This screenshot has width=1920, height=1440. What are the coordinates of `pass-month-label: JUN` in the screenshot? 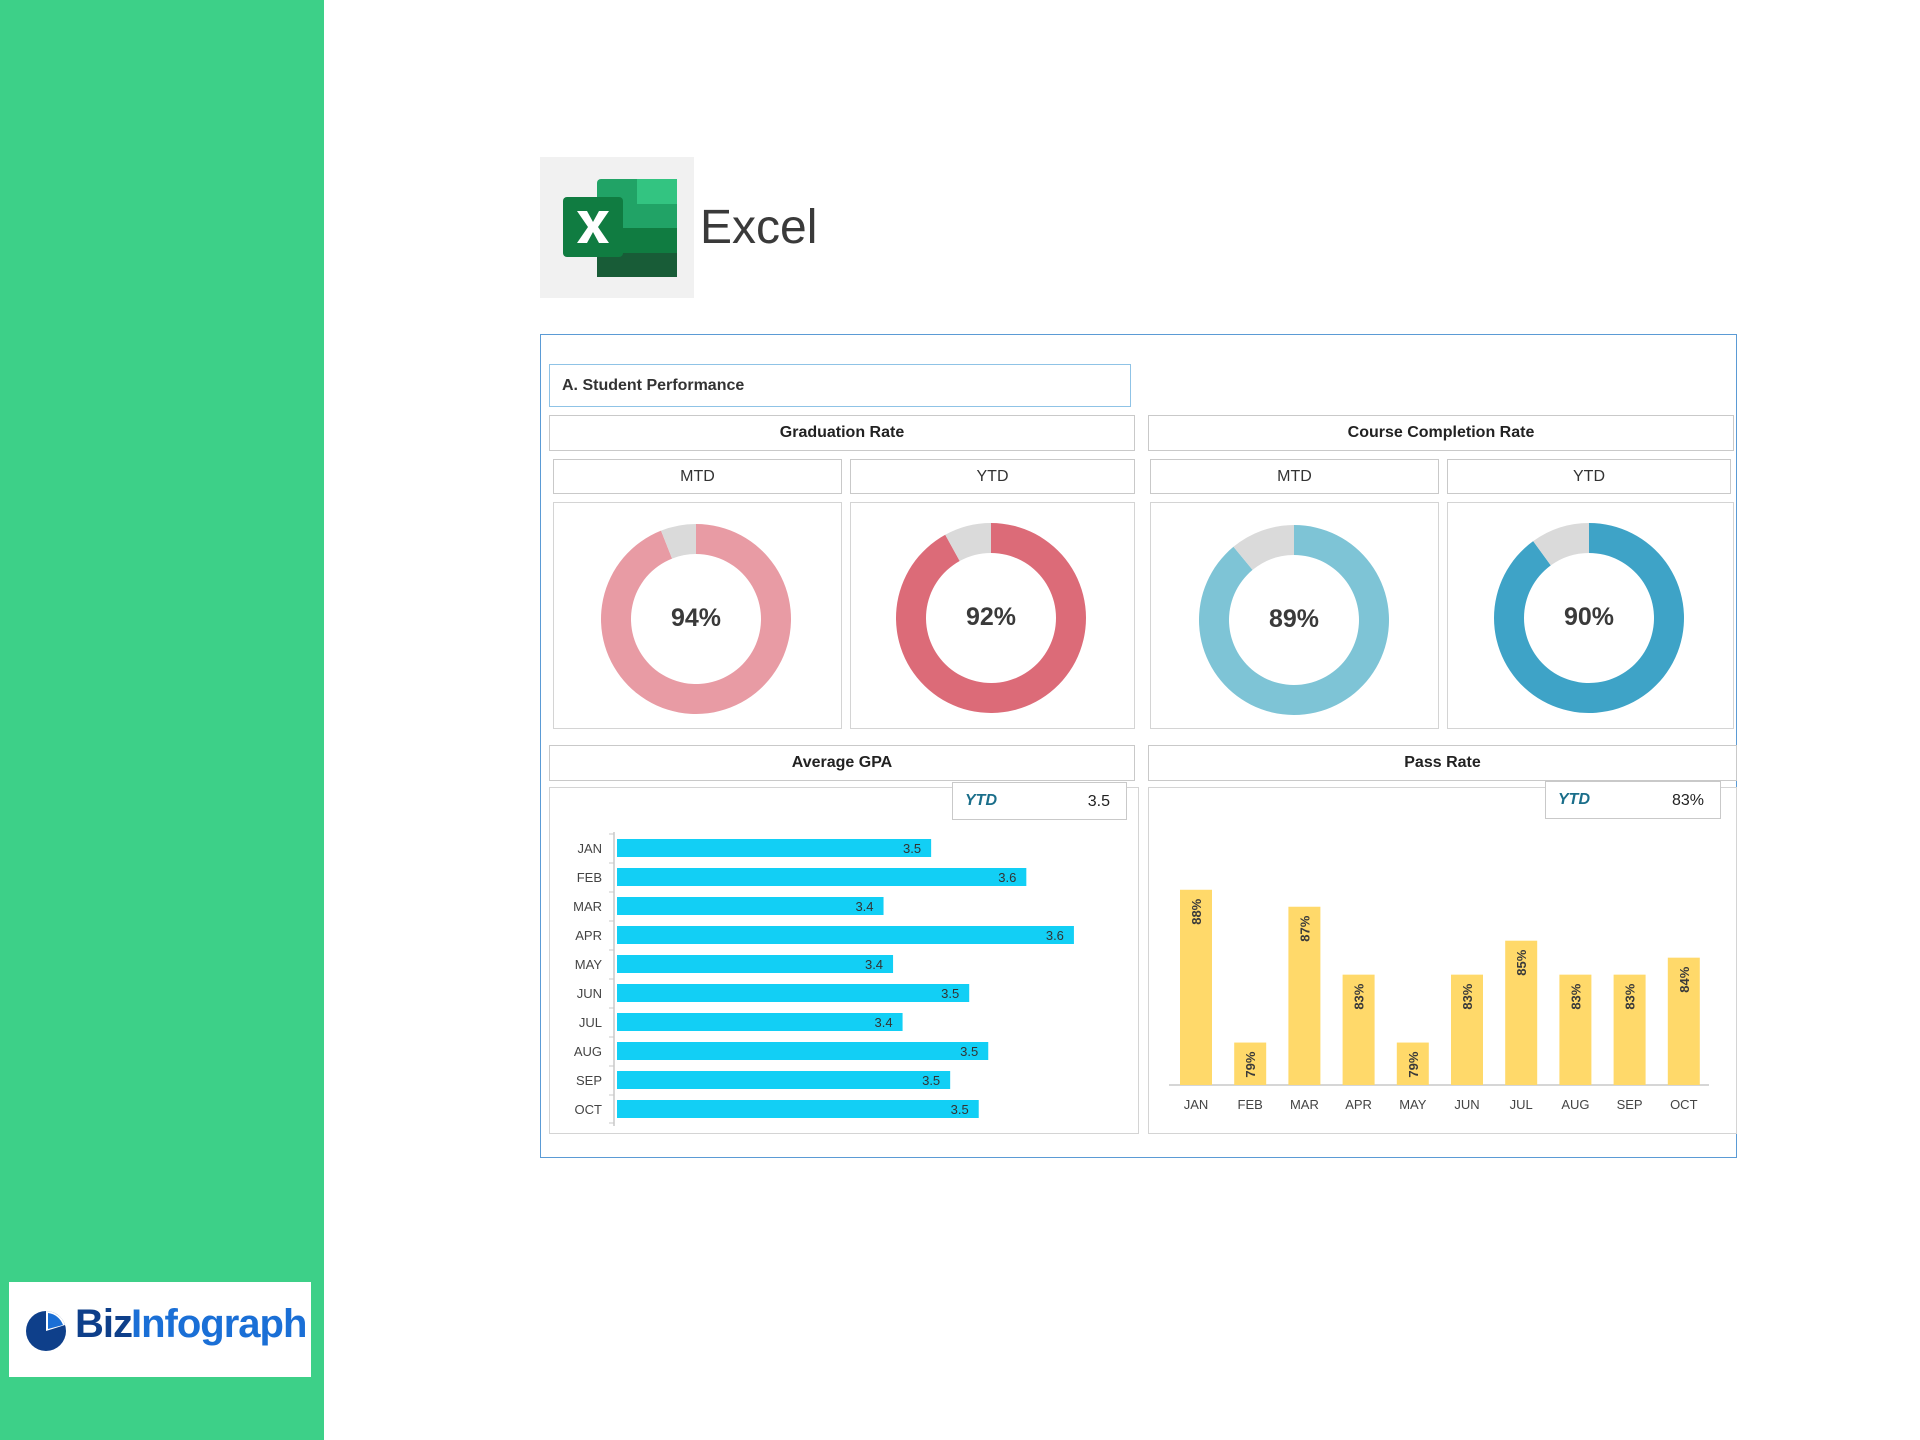 It's located at (1466, 1104).